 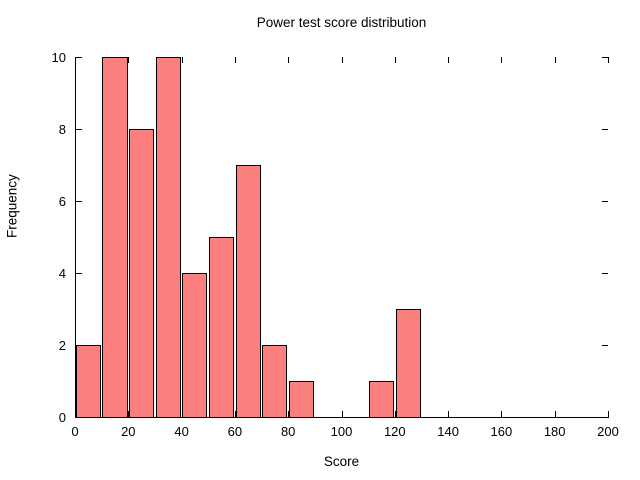 What do you see at coordinates (62, 129) in the screenshot?
I see `y-tick-label: 8` at bounding box center [62, 129].